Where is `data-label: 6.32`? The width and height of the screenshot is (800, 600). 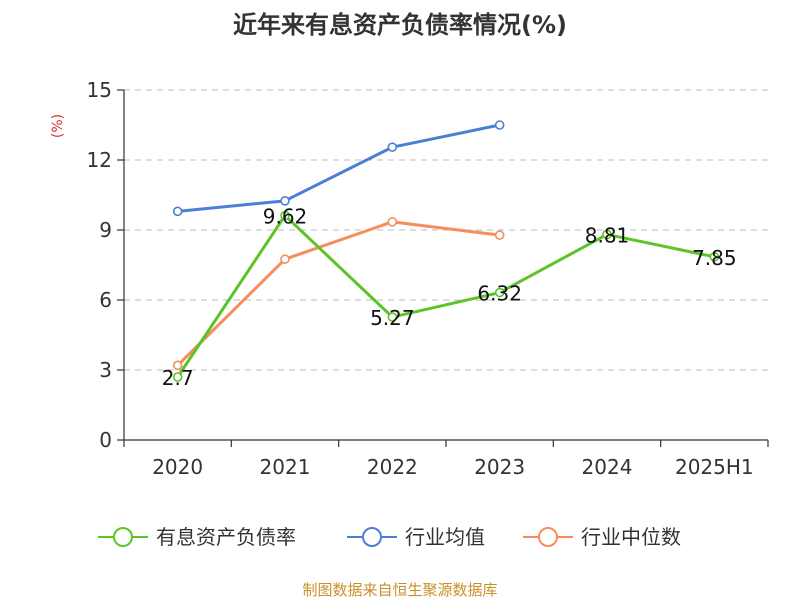 data-label: 6.32 is located at coordinates (499, 294).